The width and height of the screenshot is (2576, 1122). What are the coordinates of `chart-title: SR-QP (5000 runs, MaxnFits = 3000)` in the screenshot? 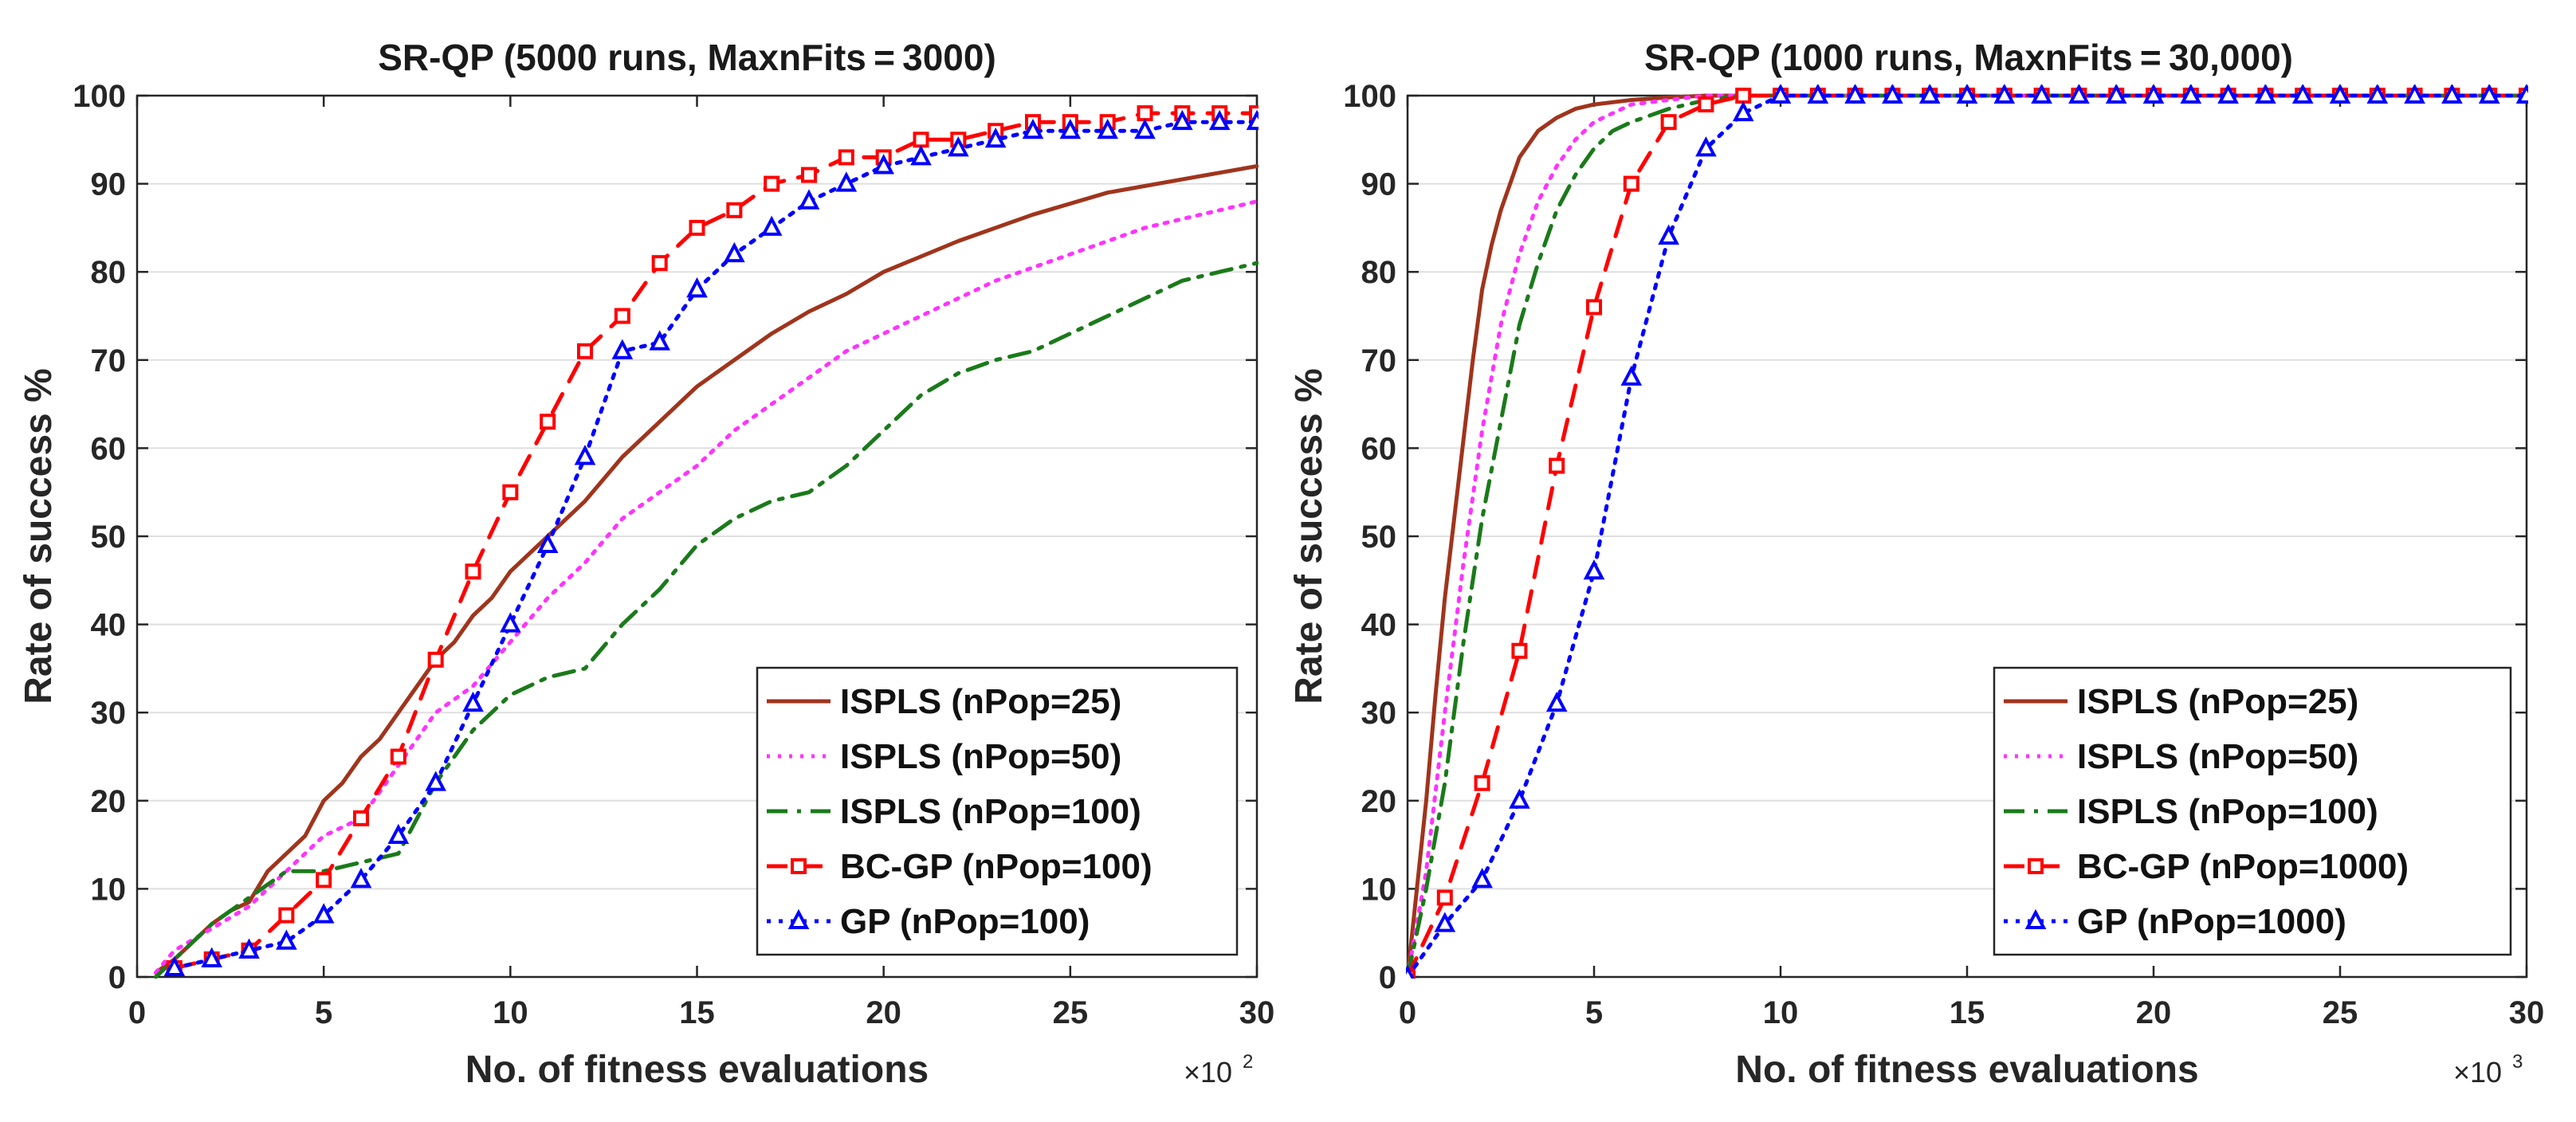 It's located at (687, 57).